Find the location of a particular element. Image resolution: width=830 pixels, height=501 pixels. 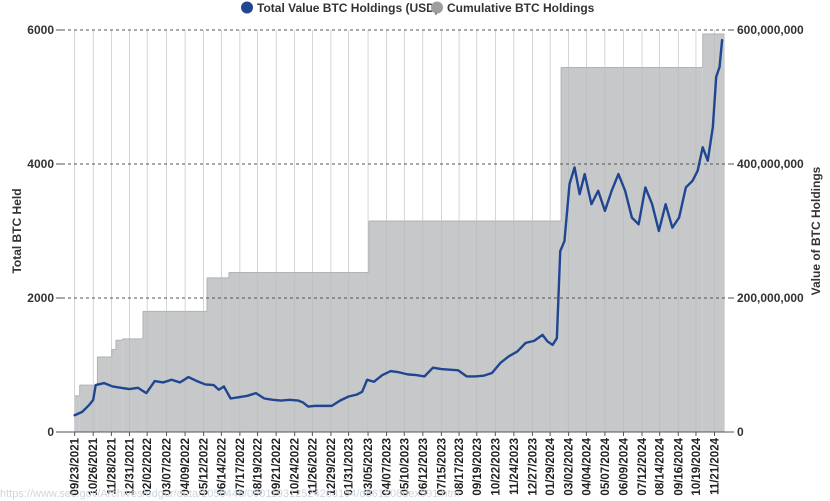

y-left-axis-title: Total BTC Held is located at coordinates (17, 230).